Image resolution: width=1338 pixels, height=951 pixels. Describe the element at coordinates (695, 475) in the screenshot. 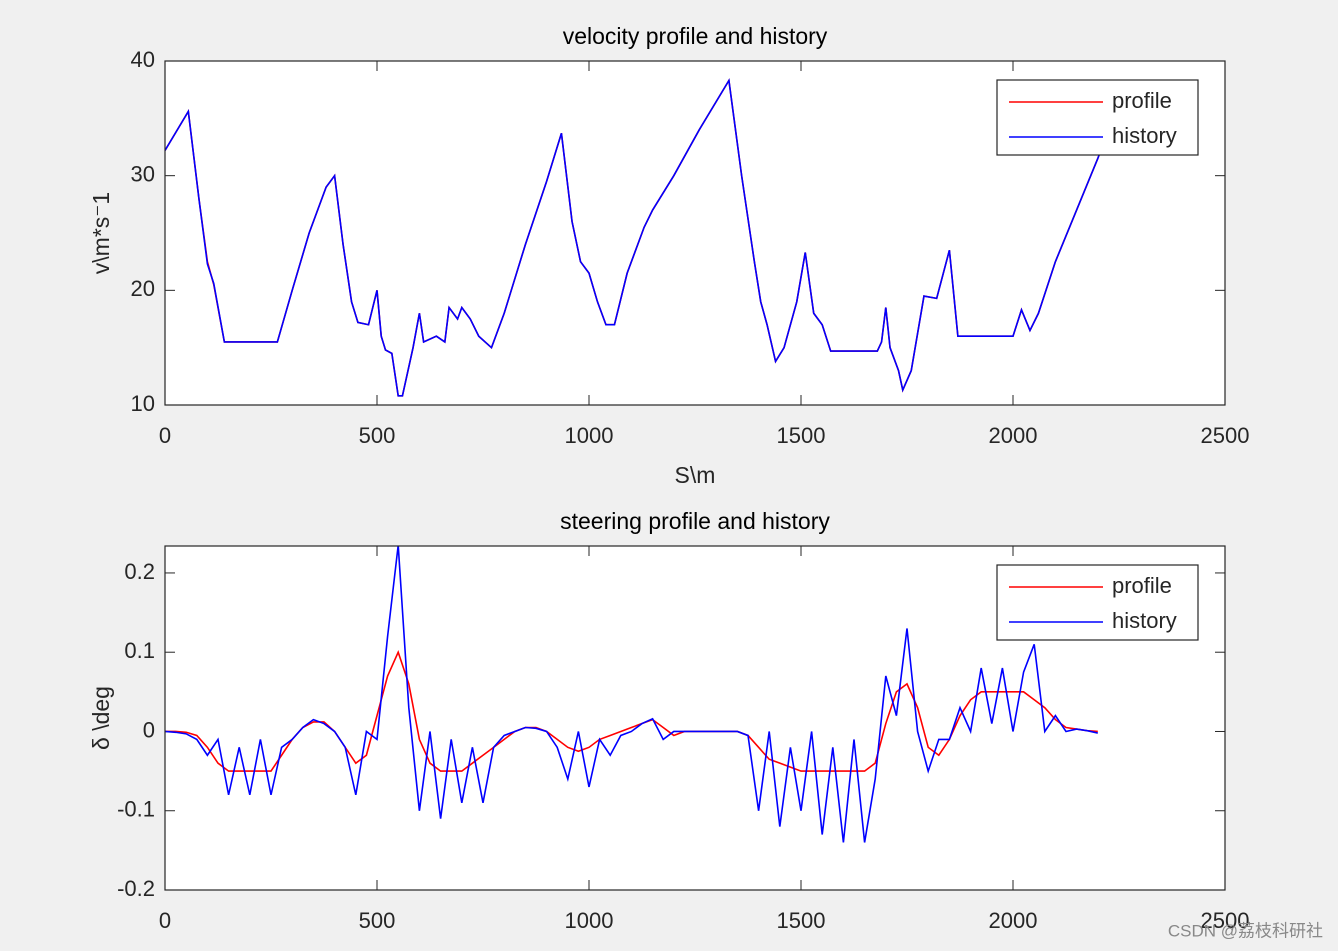

I see `x-axis-label: S\m` at that location.